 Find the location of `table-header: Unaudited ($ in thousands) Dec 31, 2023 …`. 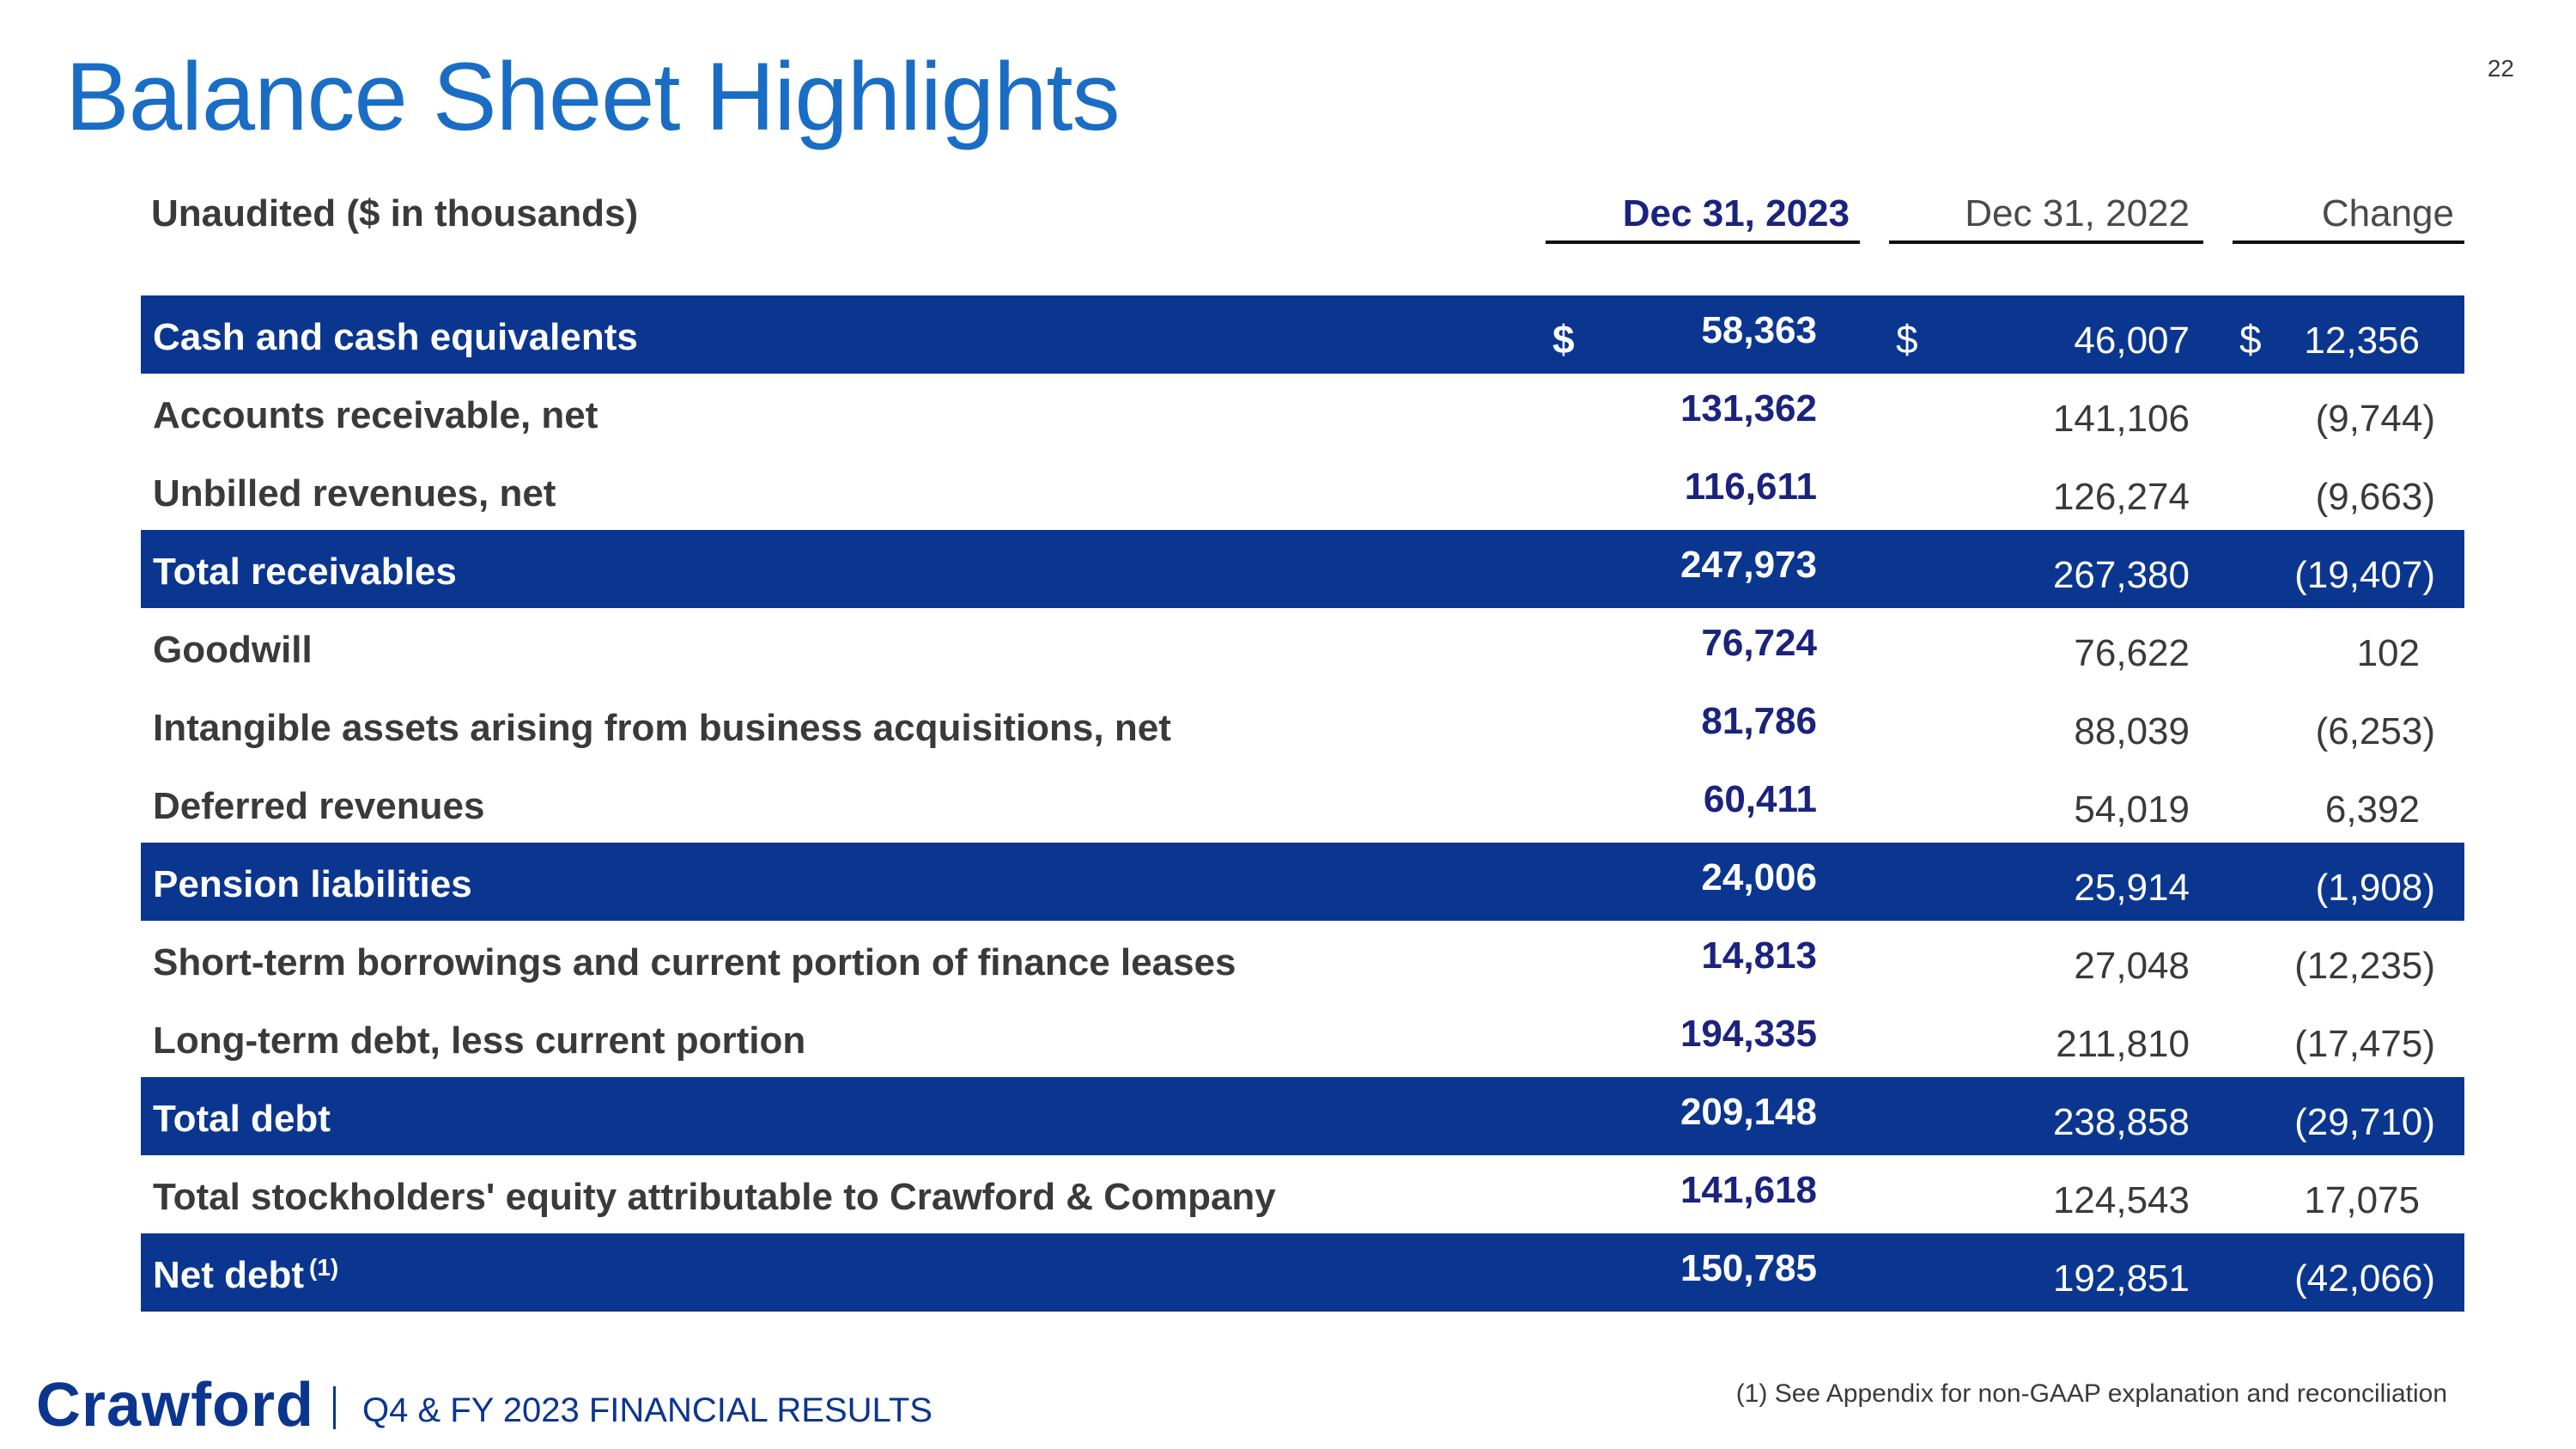

table-header: Unaudited ($ in thousands) Dec 31, 2023 … is located at coordinates (1308, 214).